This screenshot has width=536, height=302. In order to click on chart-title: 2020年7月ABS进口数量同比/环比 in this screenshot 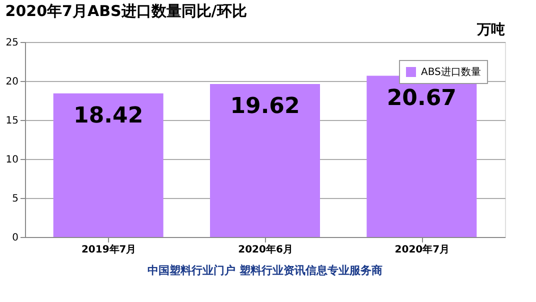, I will do `click(126, 11)`.